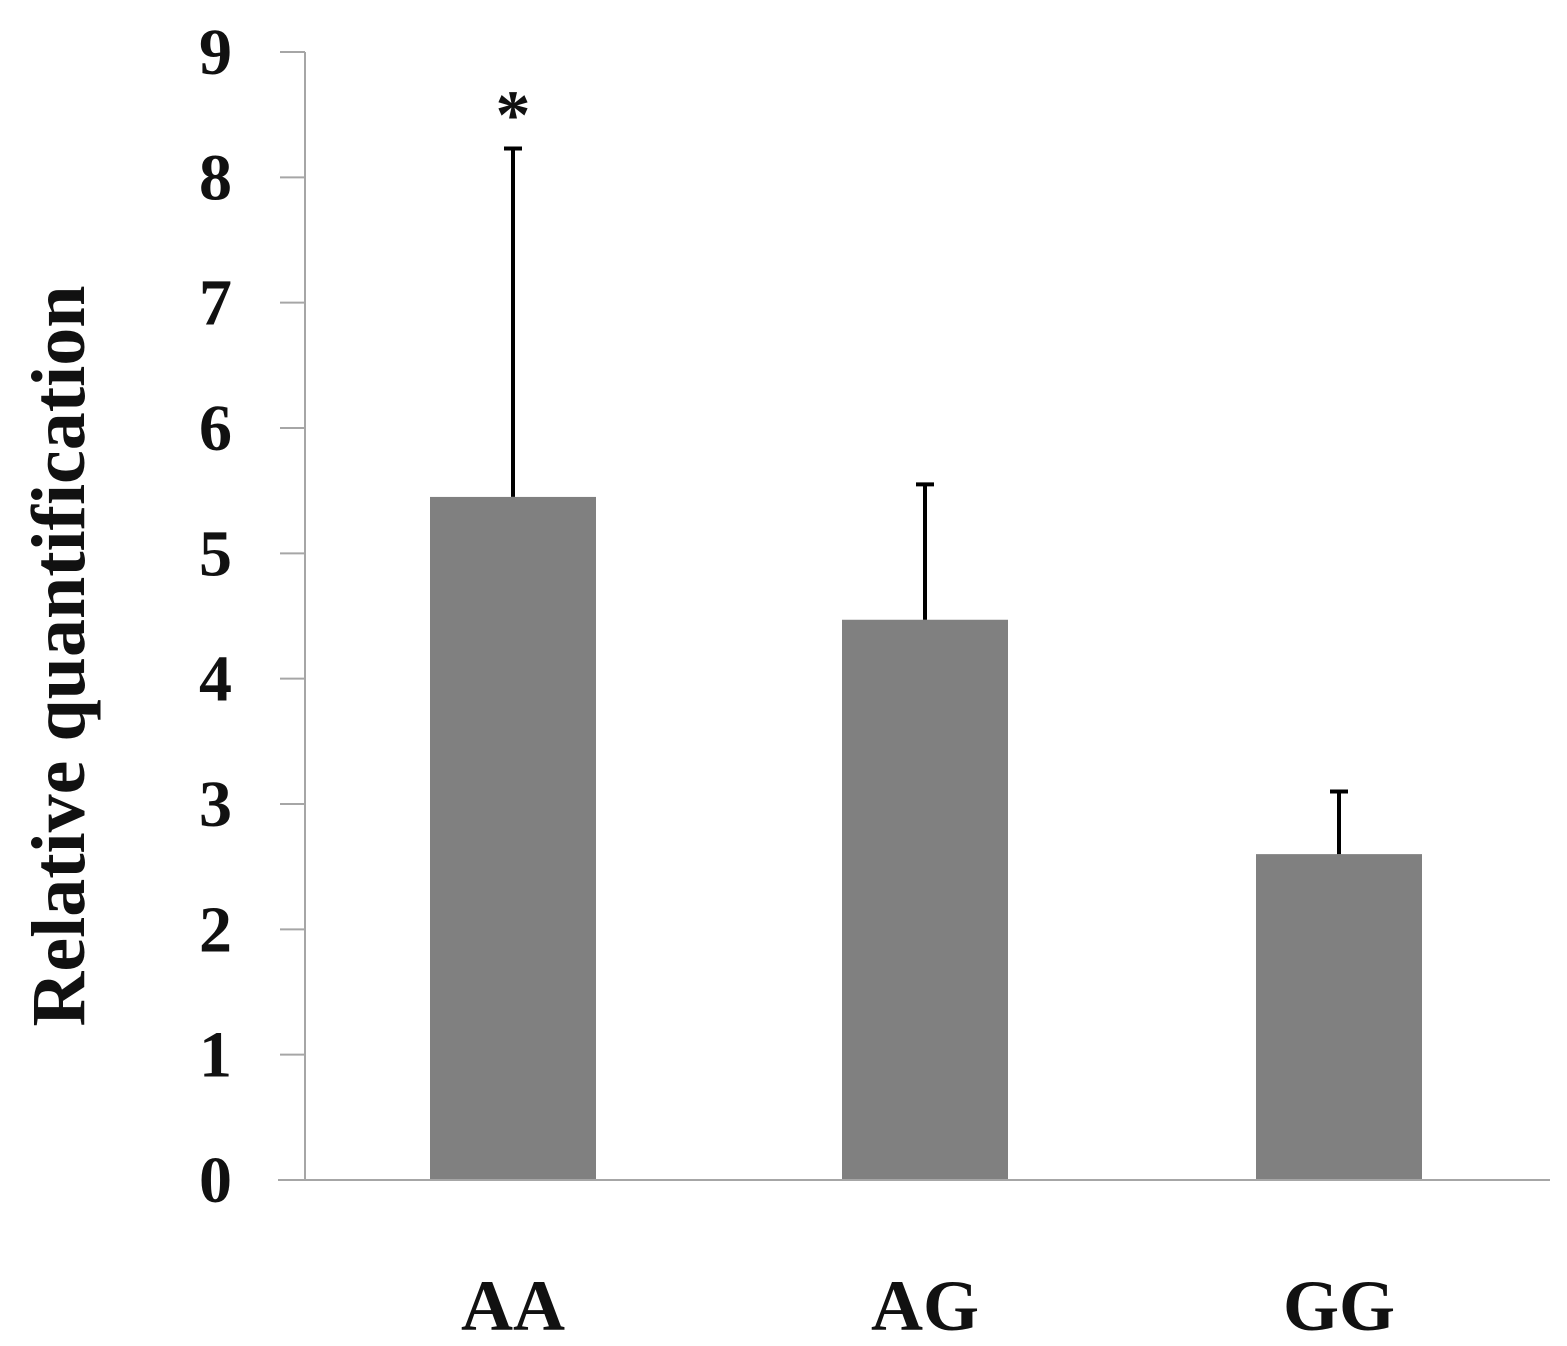  Describe the element at coordinates (215, 1055) in the screenshot. I see `y-tick-label: 1` at that location.